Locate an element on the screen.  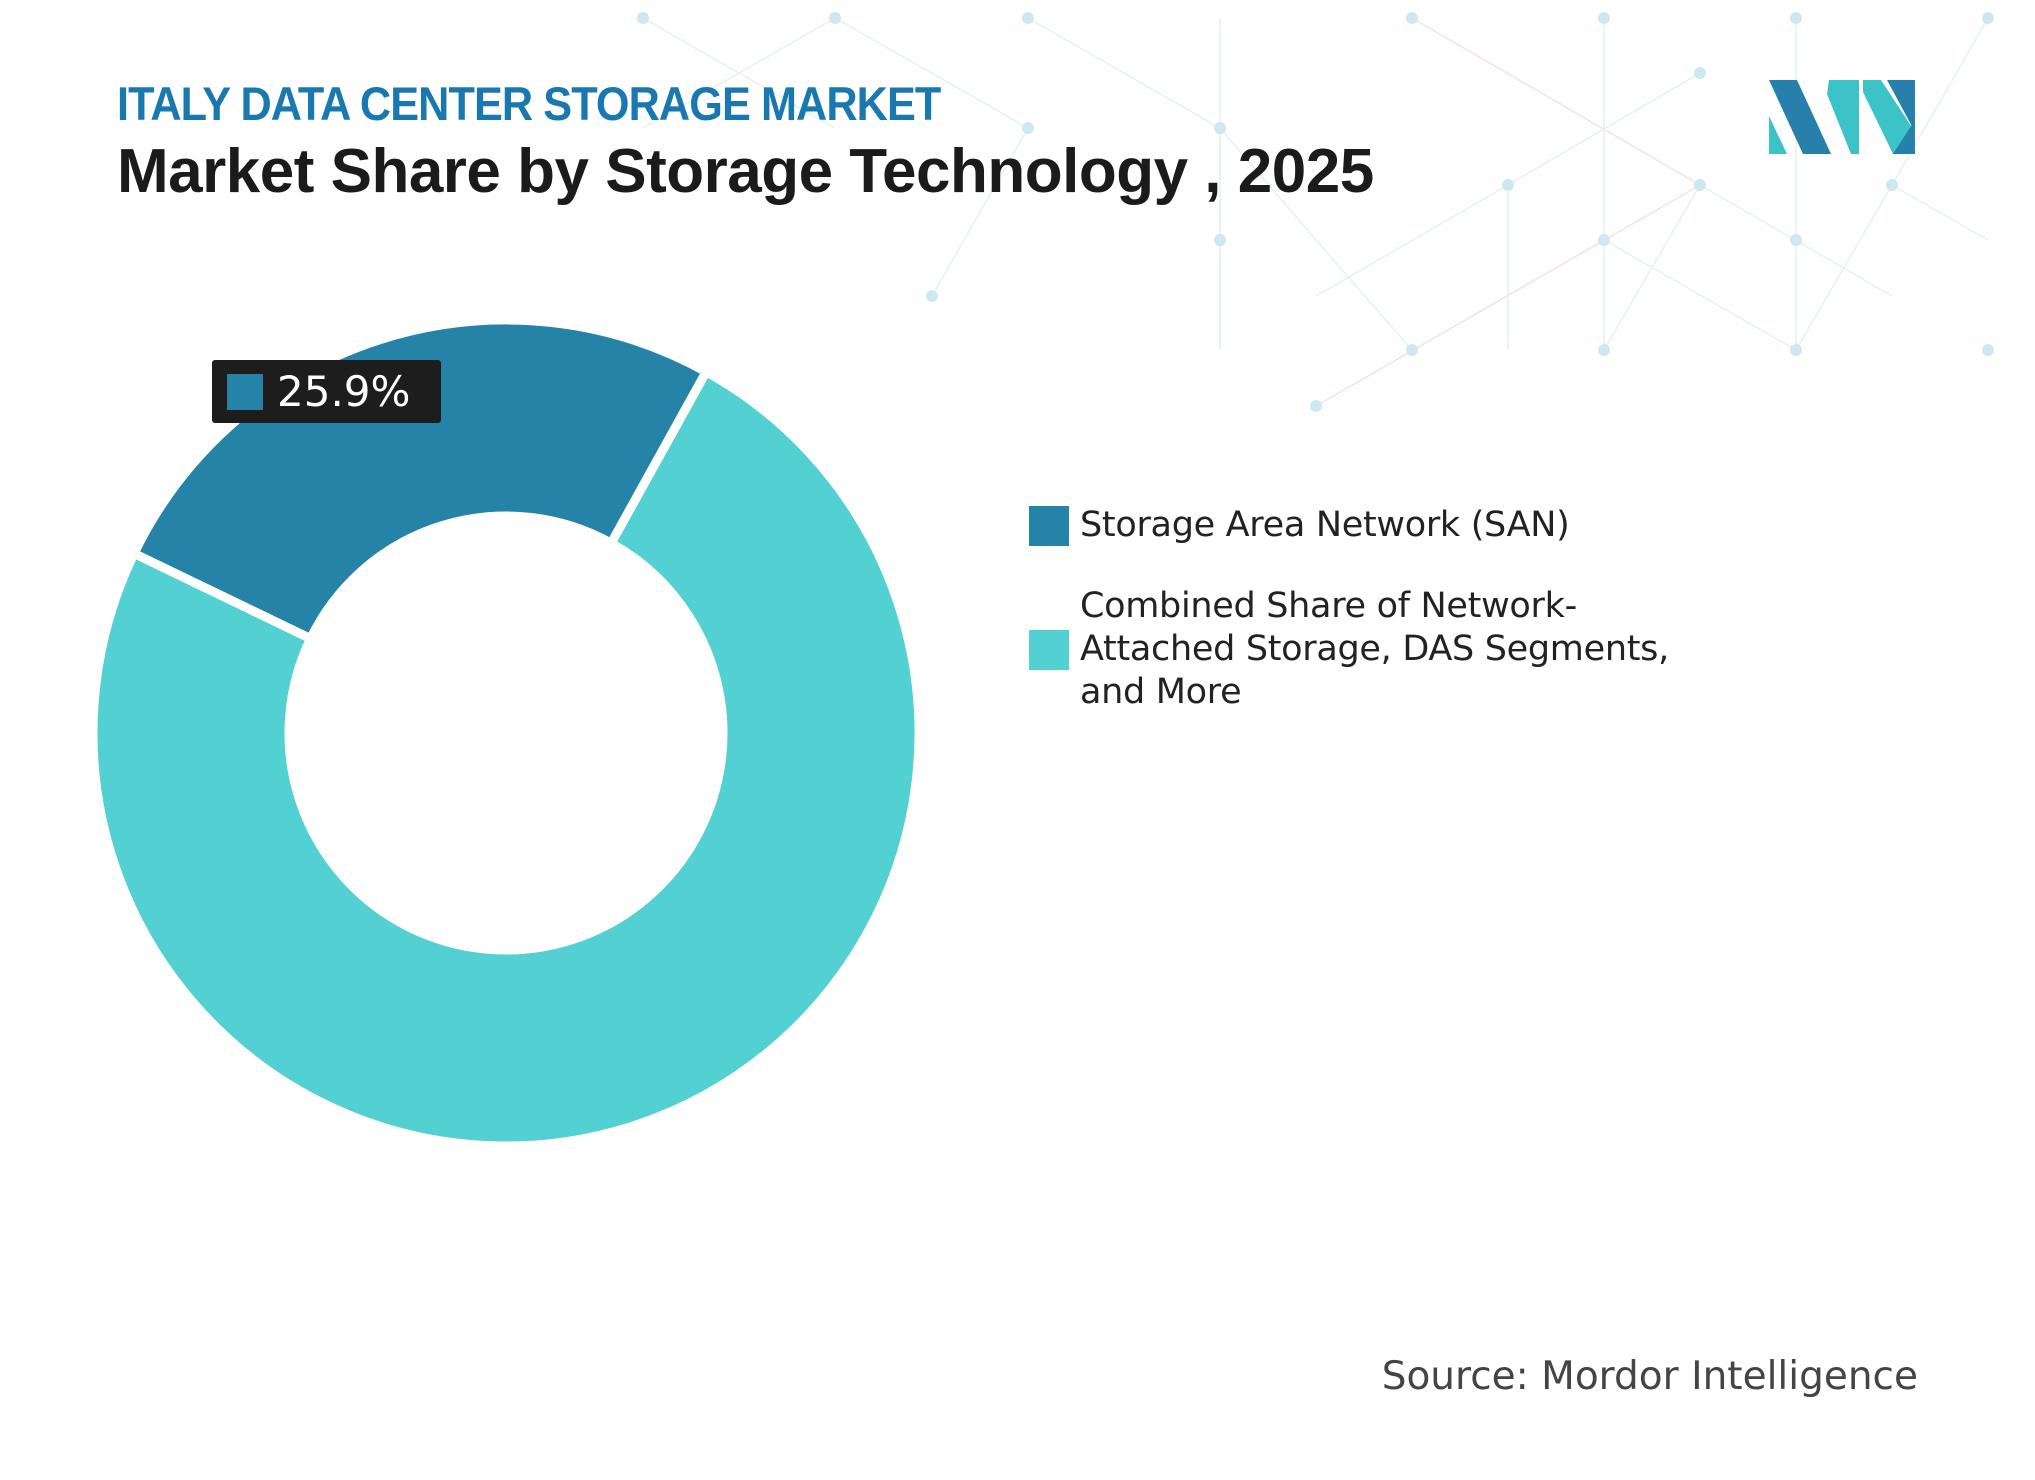
data-label-san: 25.9% is located at coordinates (326, 391).